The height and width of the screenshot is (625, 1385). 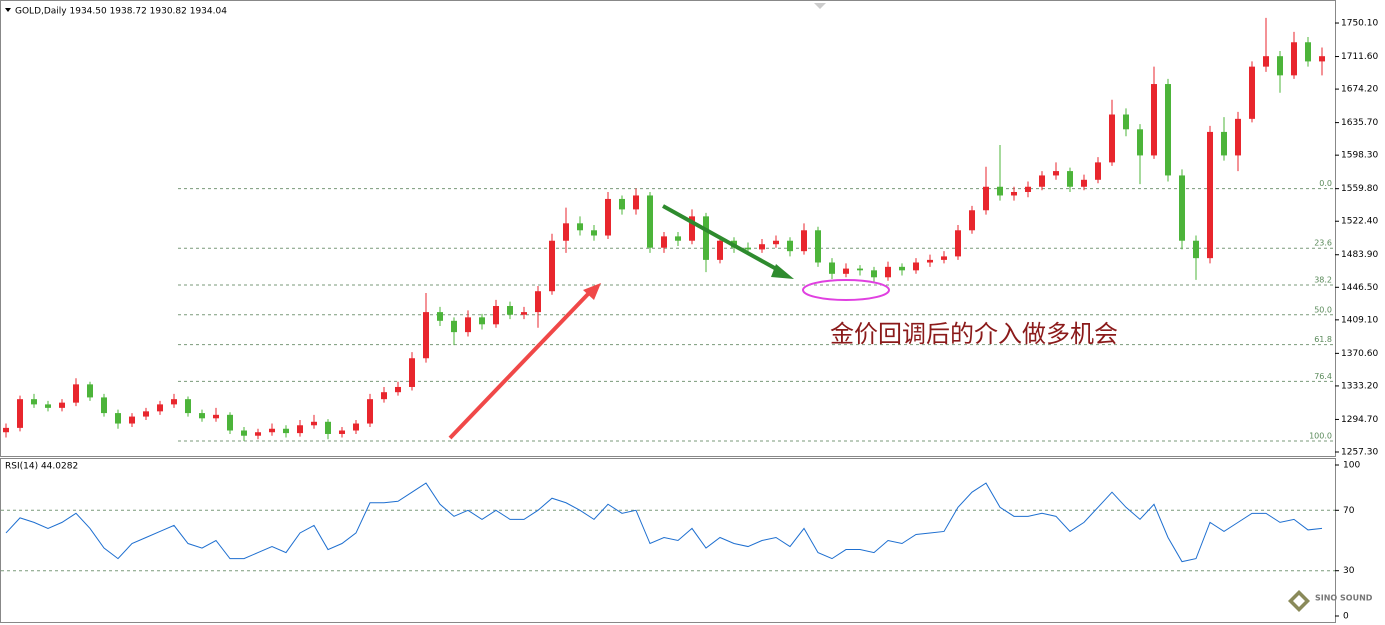 I want to click on up-arrow-head, so click(x=592, y=291).